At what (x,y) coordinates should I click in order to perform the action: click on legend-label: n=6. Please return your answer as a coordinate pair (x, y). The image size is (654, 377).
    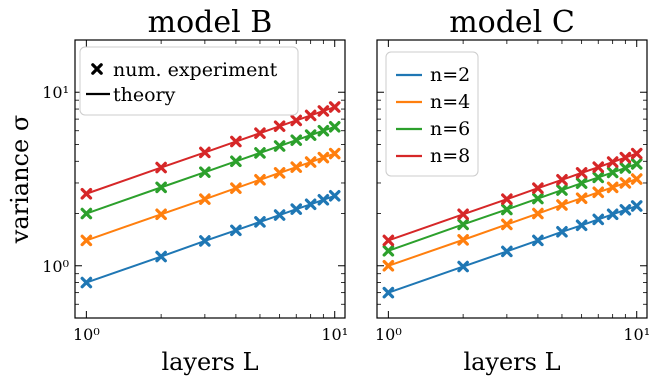
    Looking at the image, I should click on (450, 129).